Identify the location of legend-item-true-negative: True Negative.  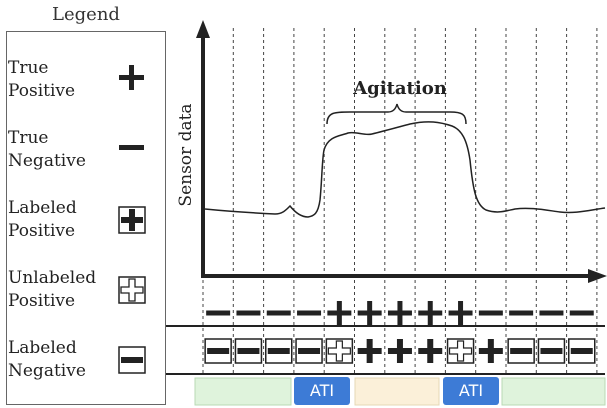
(63, 150).